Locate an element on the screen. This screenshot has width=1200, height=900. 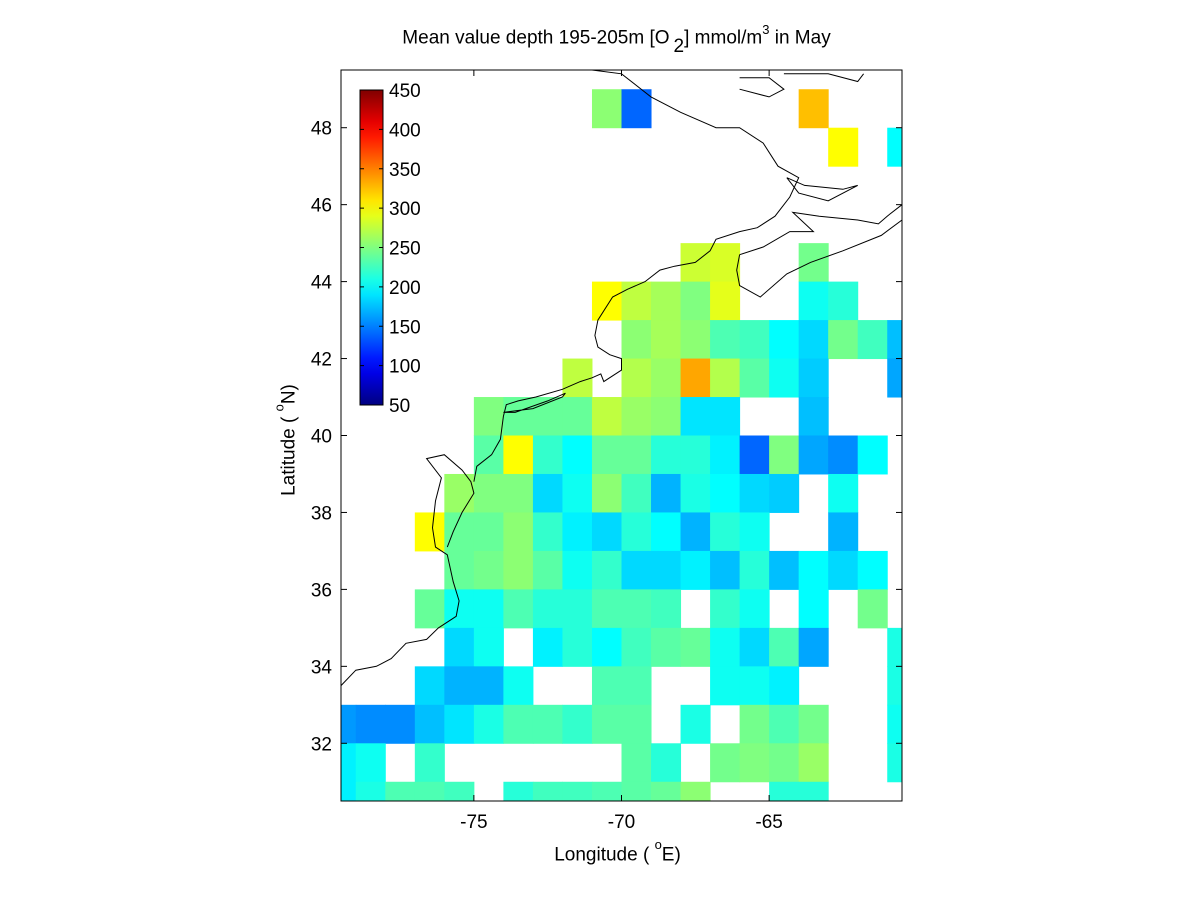
colorbar-tick-label: 50 is located at coordinates (399, 406).